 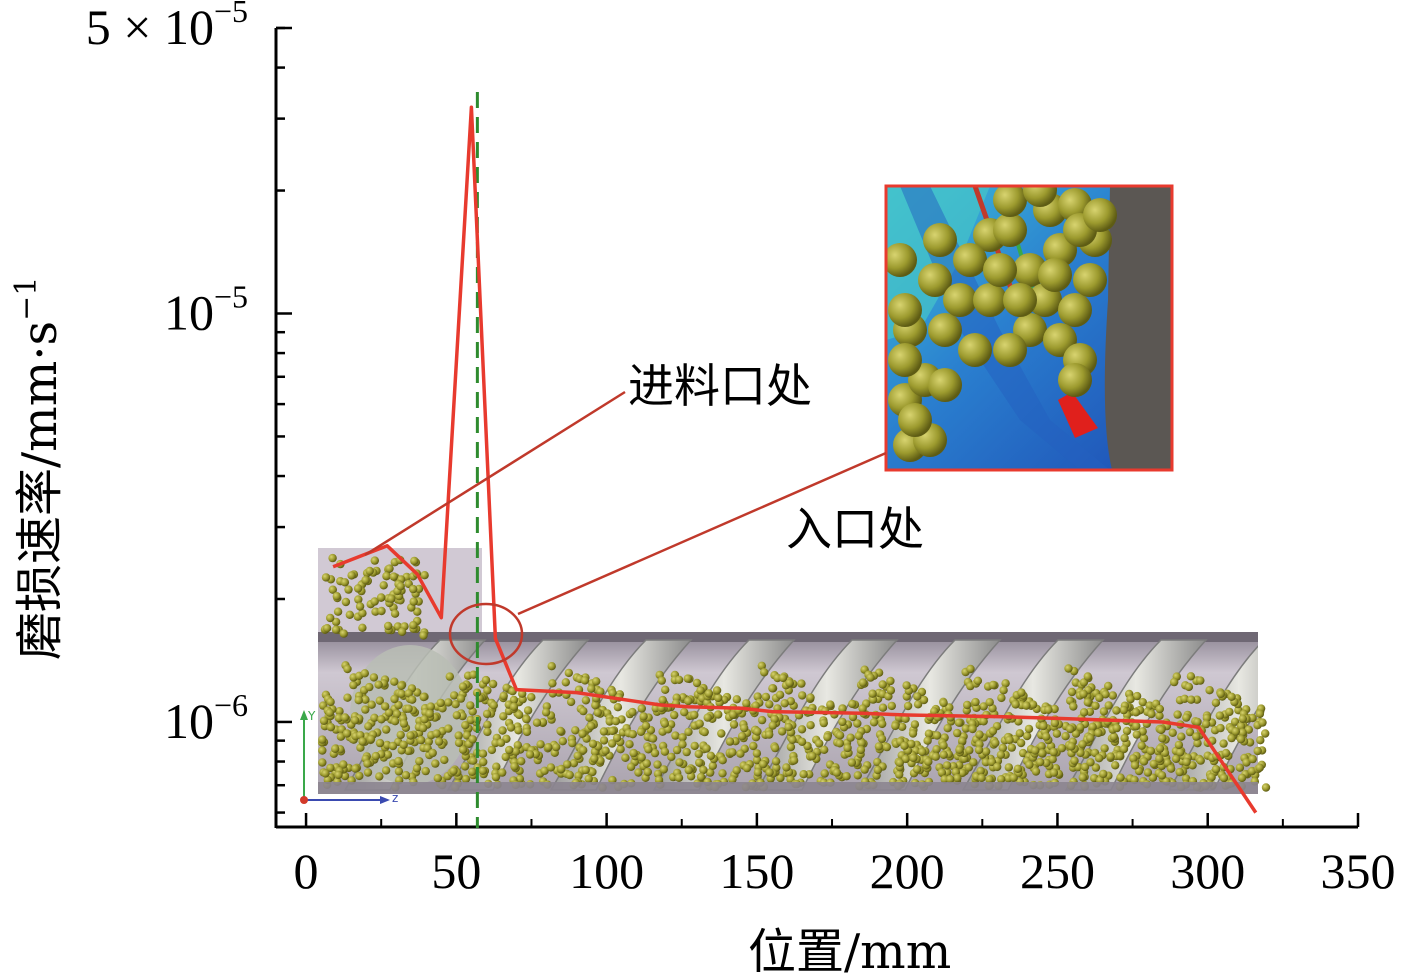 I want to click on annotation-inlet-label: 入口处, so click(x=855, y=529).